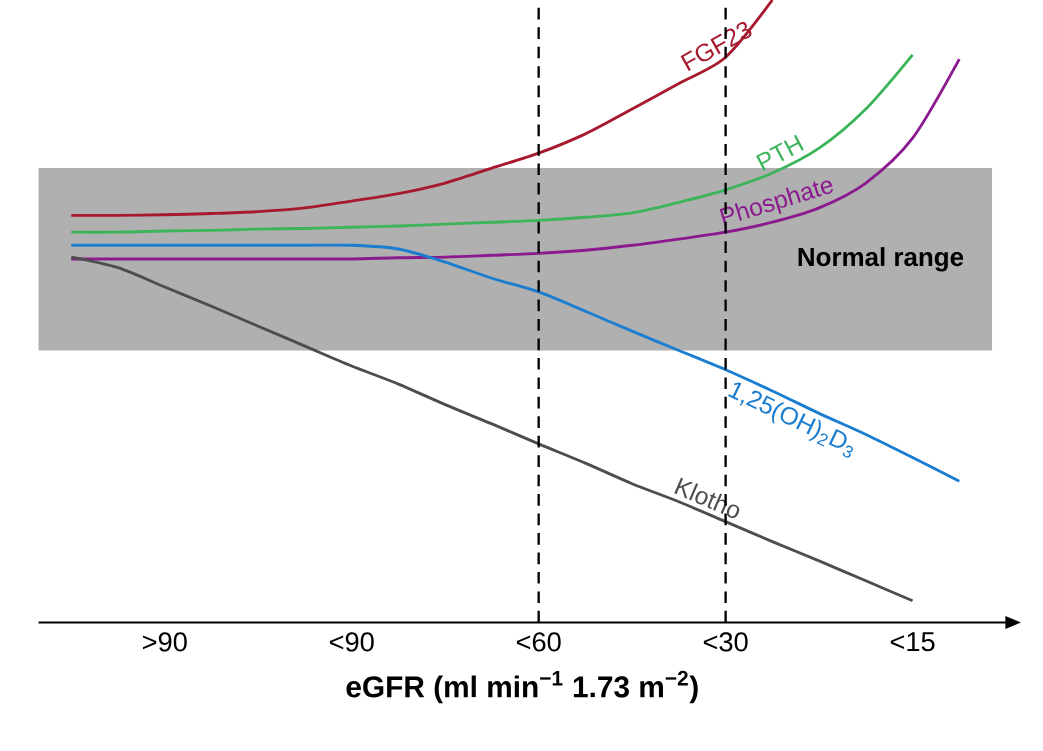  I want to click on x-tick-label: <30, so click(725, 642).